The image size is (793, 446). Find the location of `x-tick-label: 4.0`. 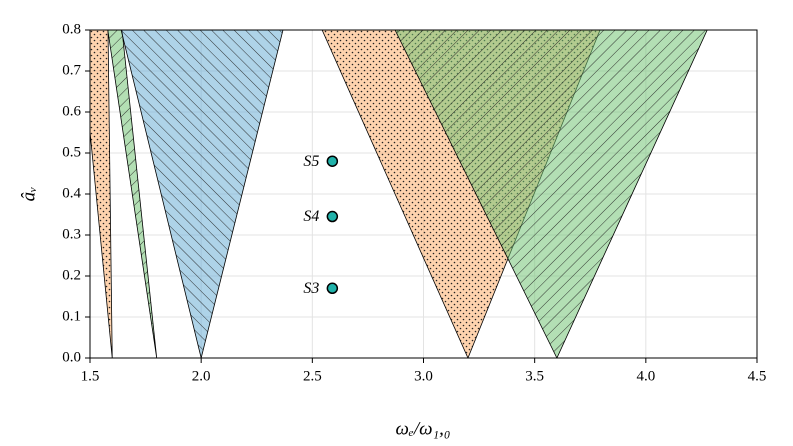

x-tick-label: 4.0 is located at coordinates (645, 376).